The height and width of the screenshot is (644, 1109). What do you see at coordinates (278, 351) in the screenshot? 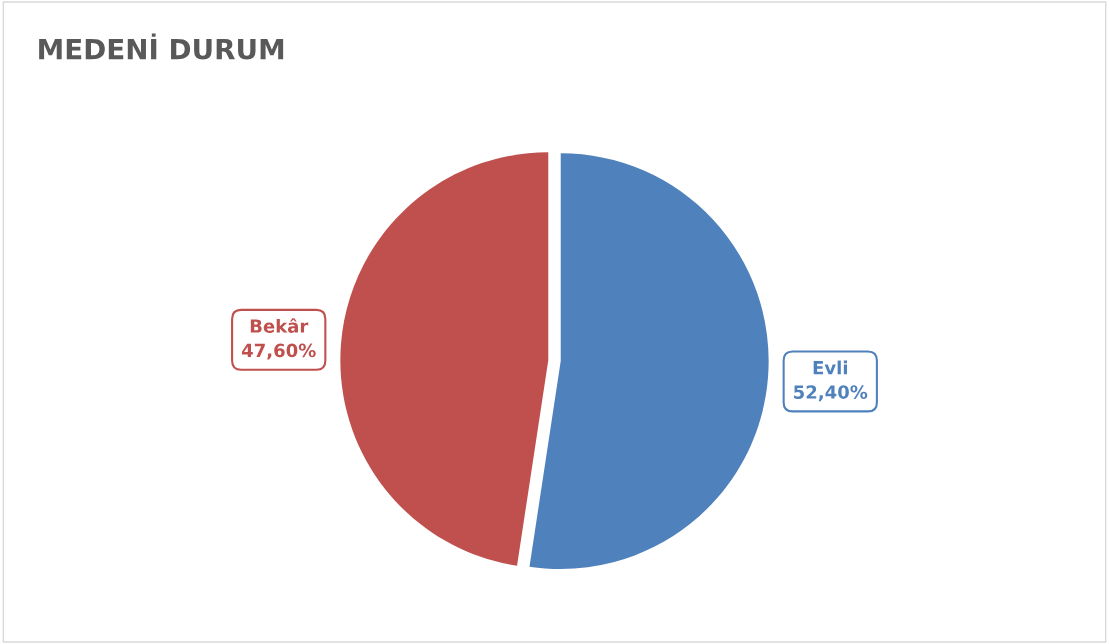
I see `data-label: 47,60%` at bounding box center [278, 351].